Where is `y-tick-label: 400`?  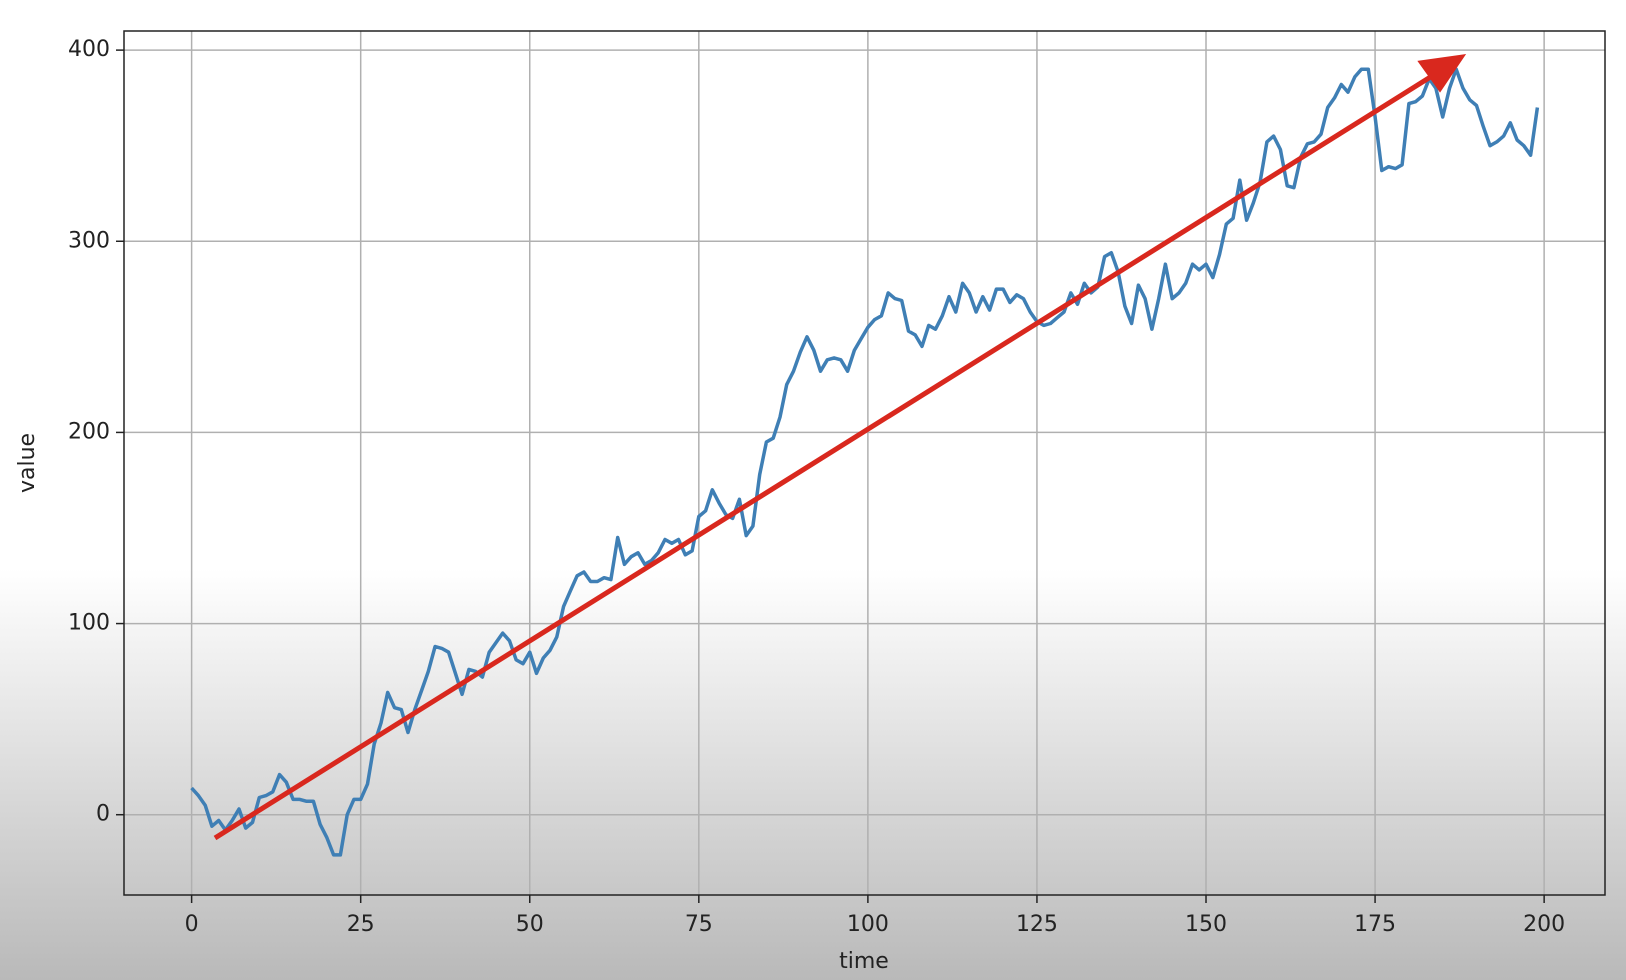
y-tick-label: 400 is located at coordinates (89, 49).